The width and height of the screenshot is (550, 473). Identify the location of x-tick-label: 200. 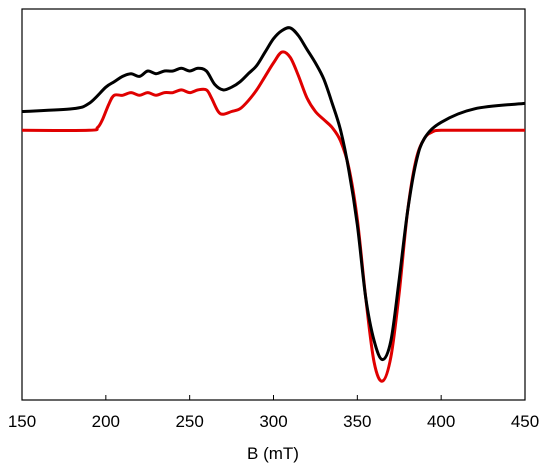
(106, 421).